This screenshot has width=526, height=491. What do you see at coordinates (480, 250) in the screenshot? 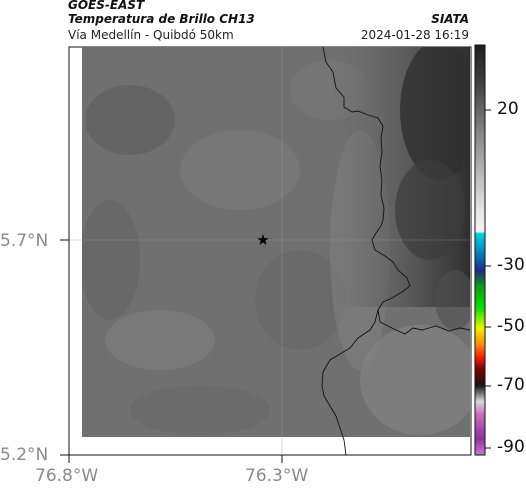
I see `colorbar` at bounding box center [480, 250].